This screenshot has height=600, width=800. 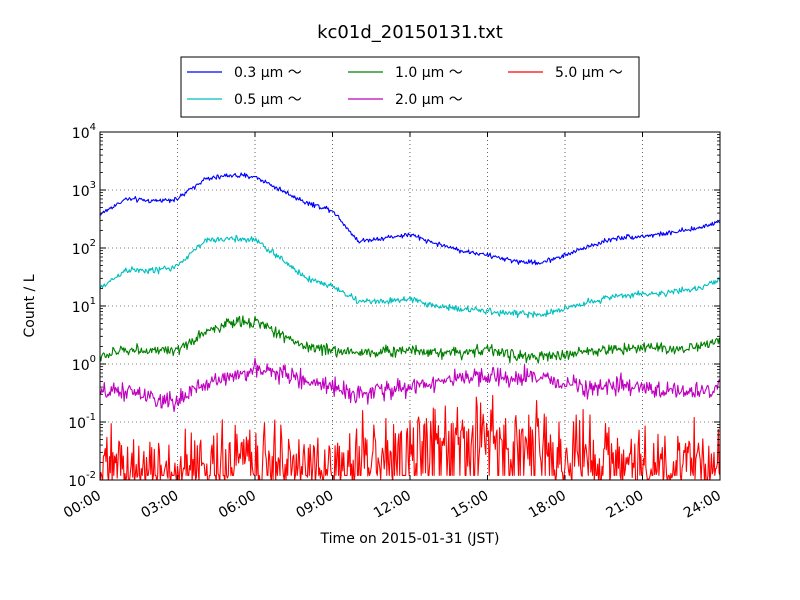 What do you see at coordinates (268, 100) in the screenshot?
I see `legend-label: 0.5 μm ～` at bounding box center [268, 100].